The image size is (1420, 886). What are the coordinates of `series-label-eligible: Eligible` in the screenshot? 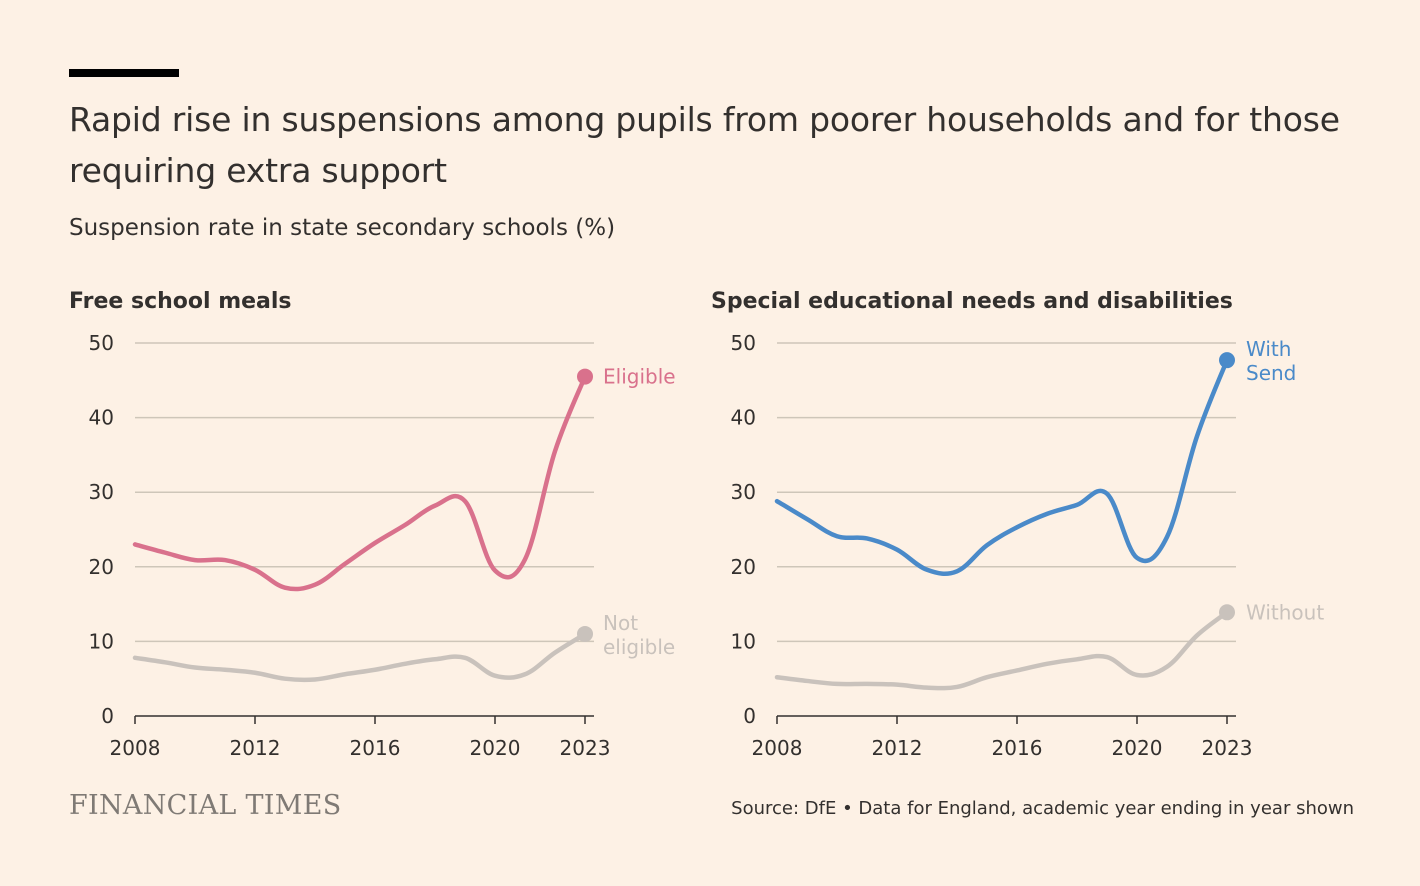 It's located at (639, 377).